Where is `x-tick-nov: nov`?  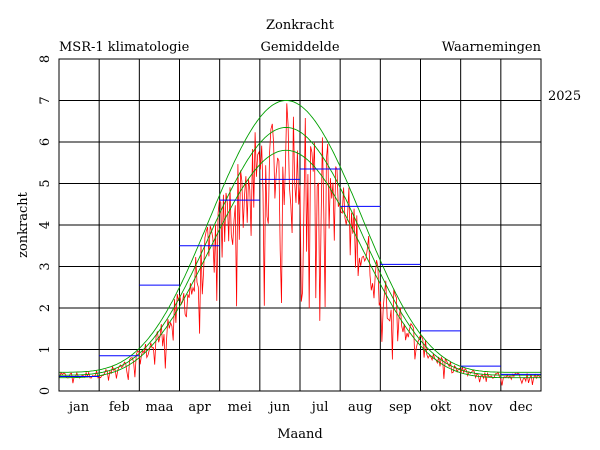
x-tick-nov: nov is located at coordinates (481, 407).